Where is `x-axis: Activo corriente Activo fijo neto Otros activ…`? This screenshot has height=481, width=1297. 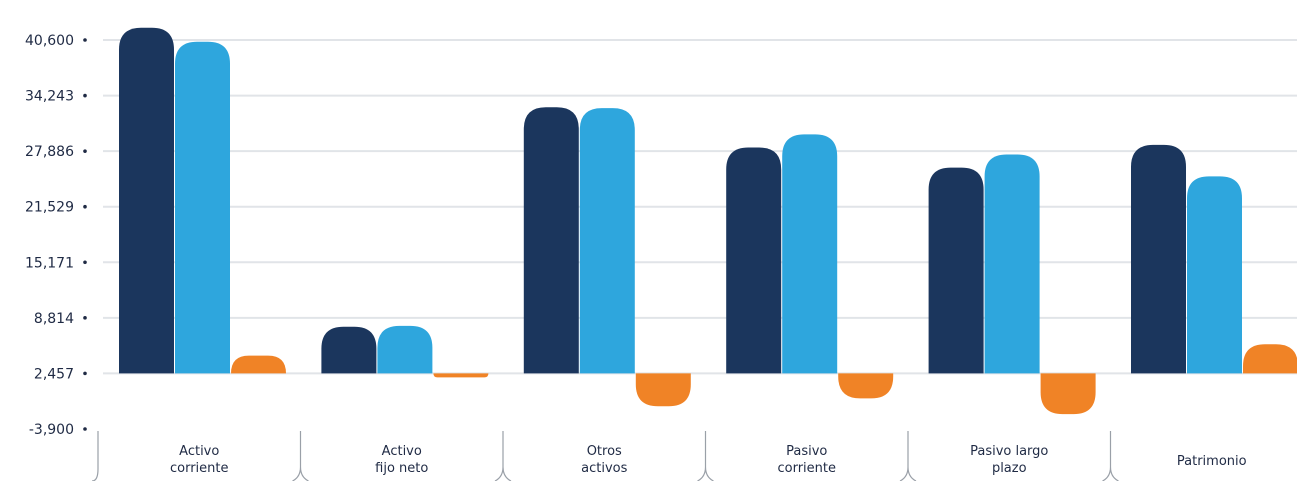 x-axis: Activo corriente Activo fijo neto Otros activ… is located at coordinates (669, 456).